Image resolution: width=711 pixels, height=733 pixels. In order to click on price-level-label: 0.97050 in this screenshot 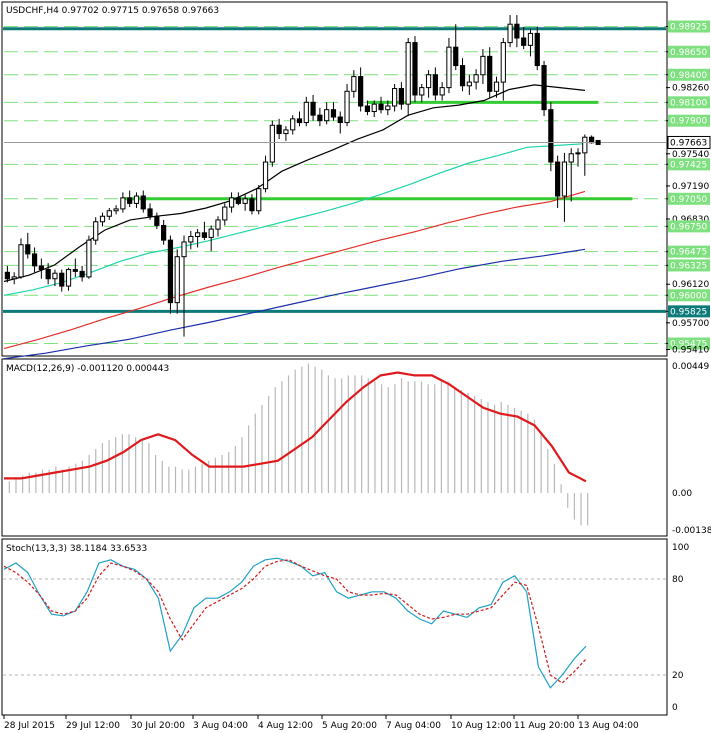, I will do `click(688, 200)`.